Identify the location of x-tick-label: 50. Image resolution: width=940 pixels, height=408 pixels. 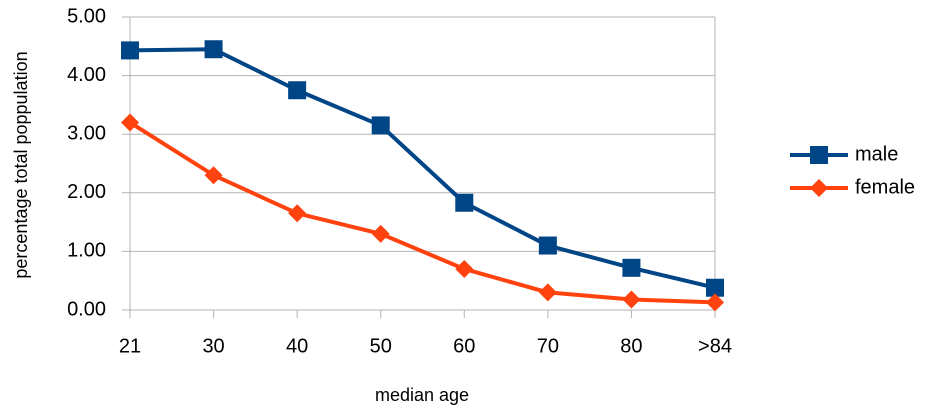
(381, 346).